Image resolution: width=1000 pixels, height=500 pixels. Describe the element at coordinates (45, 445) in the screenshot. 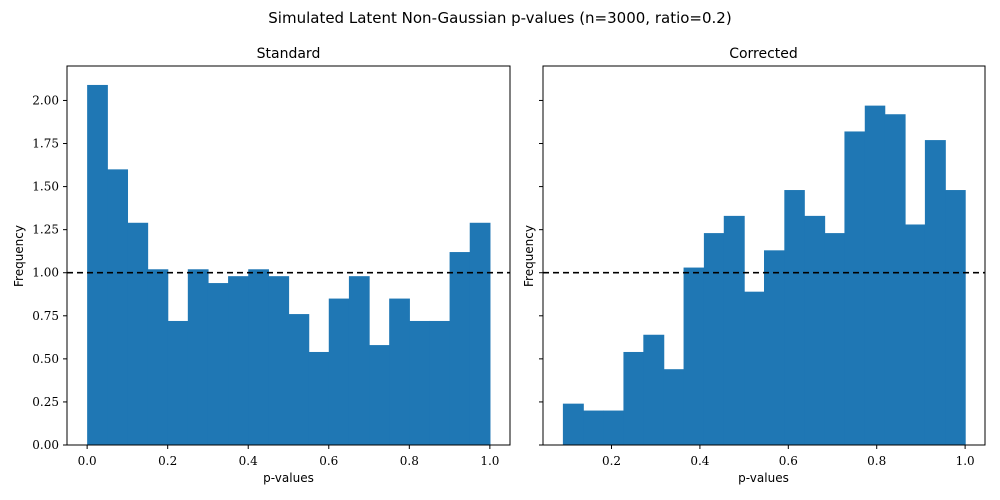

I see `y-tick-label: 0.00` at that location.